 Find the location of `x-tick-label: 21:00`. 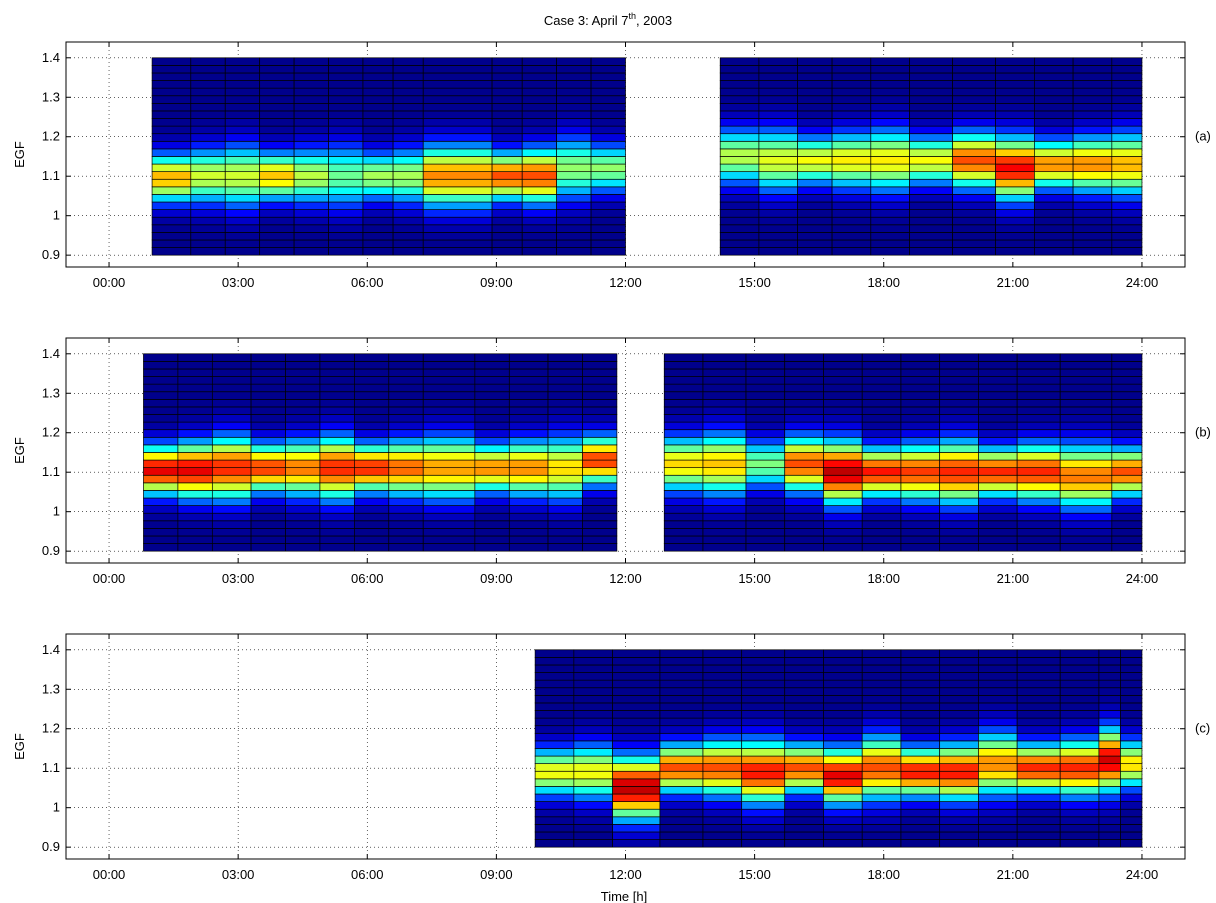

x-tick-label: 21:00 is located at coordinates (1013, 874).